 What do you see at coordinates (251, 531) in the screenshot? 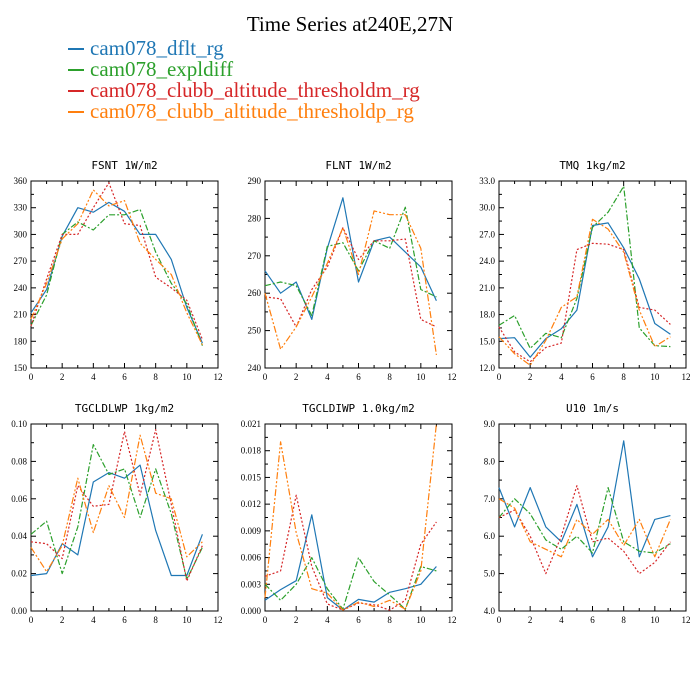
I see `y-tick-label: 0.009` at bounding box center [251, 531].